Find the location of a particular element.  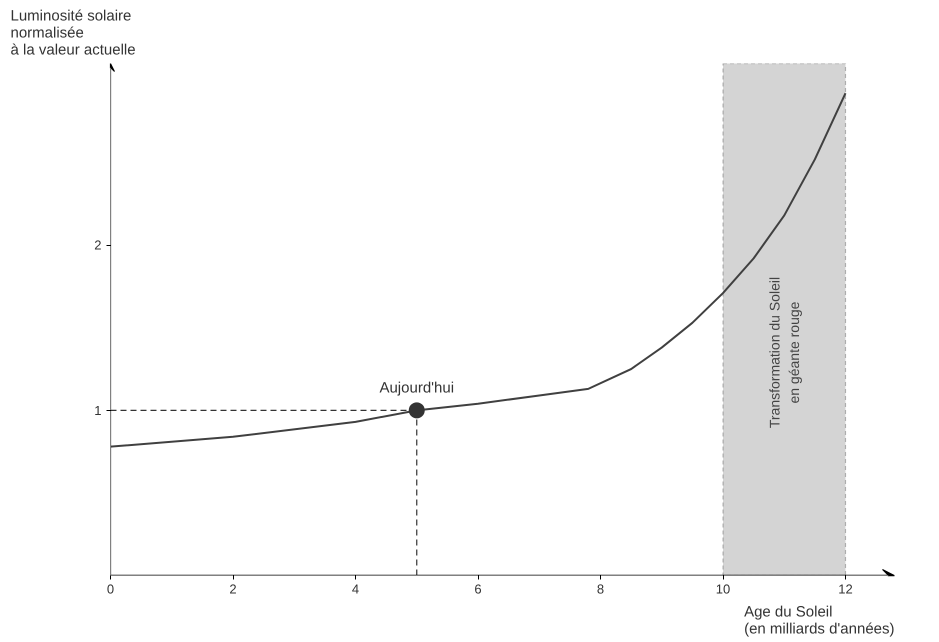

x-tick-label: 10 is located at coordinates (723, 589).